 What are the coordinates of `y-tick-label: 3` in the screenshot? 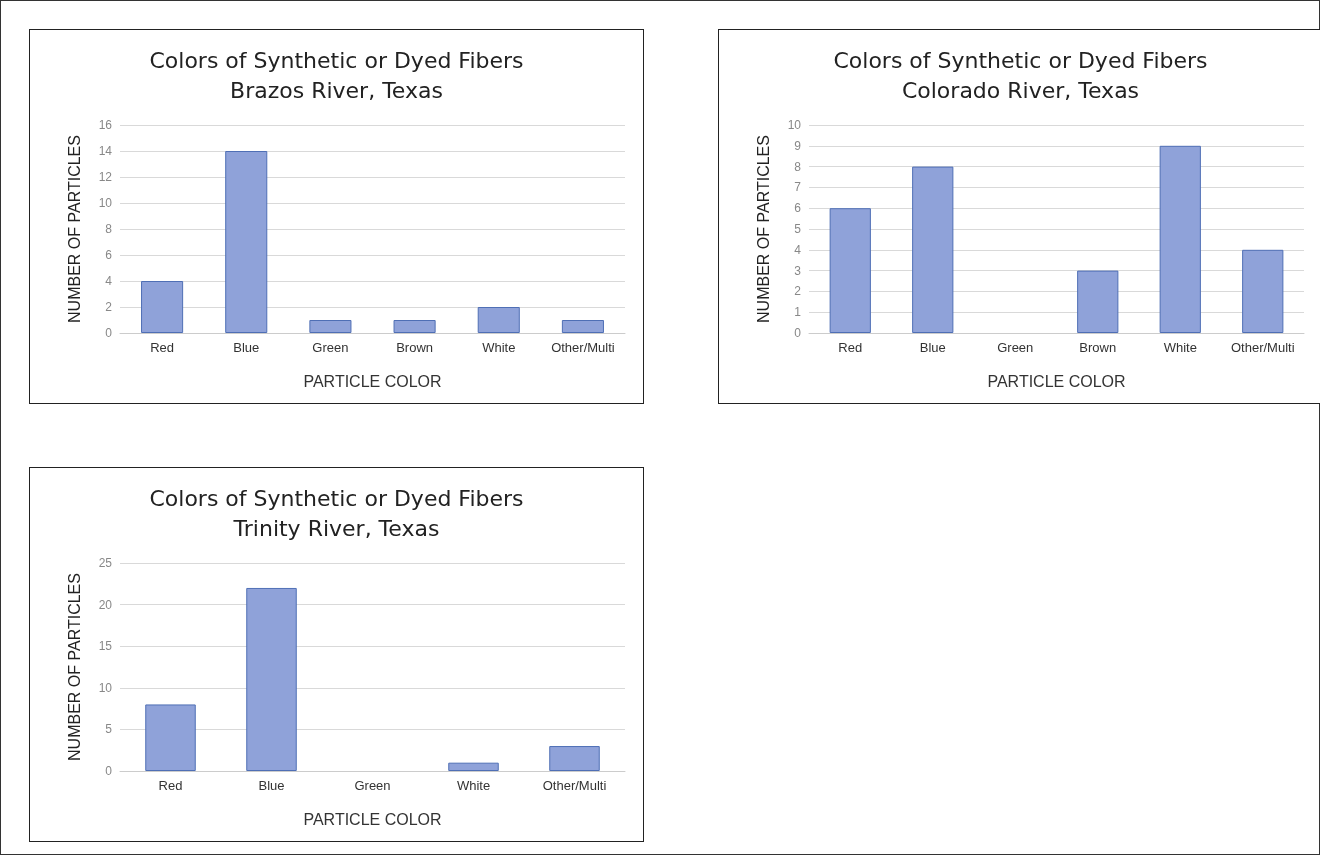 It's located at (798, 270).